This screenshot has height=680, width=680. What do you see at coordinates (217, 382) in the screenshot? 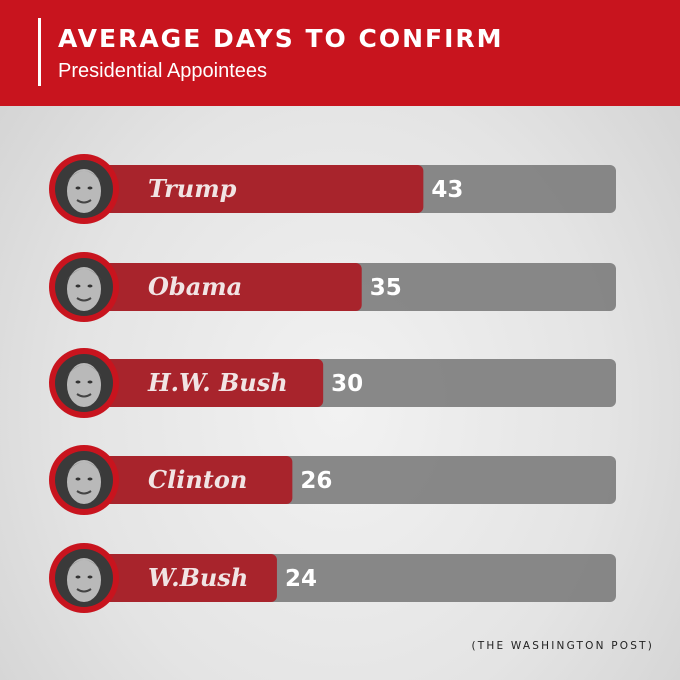
I see `category-label: H.W. Bush` at bounding box center [217, 382].